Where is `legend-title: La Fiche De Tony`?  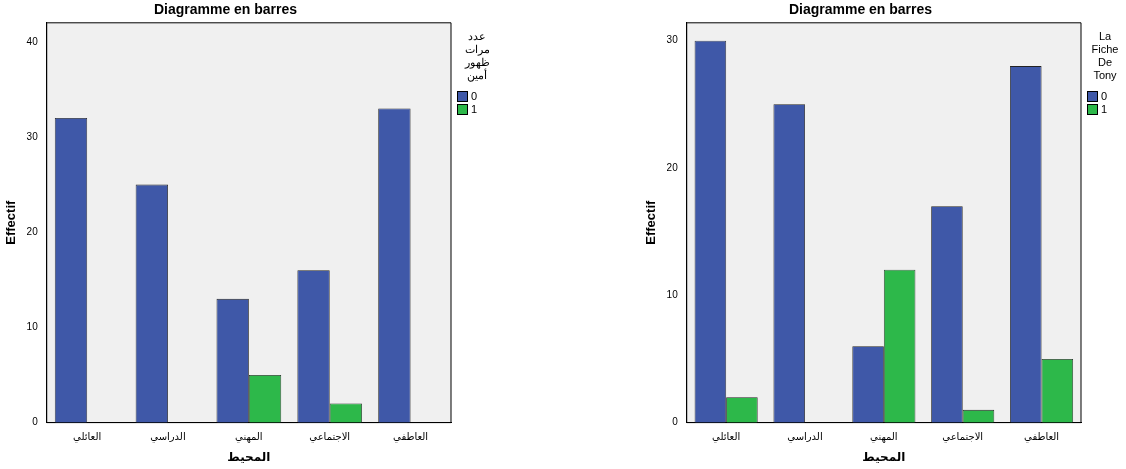 legend-title: La Fiche De Tony is located at coordinates (1105, 56).